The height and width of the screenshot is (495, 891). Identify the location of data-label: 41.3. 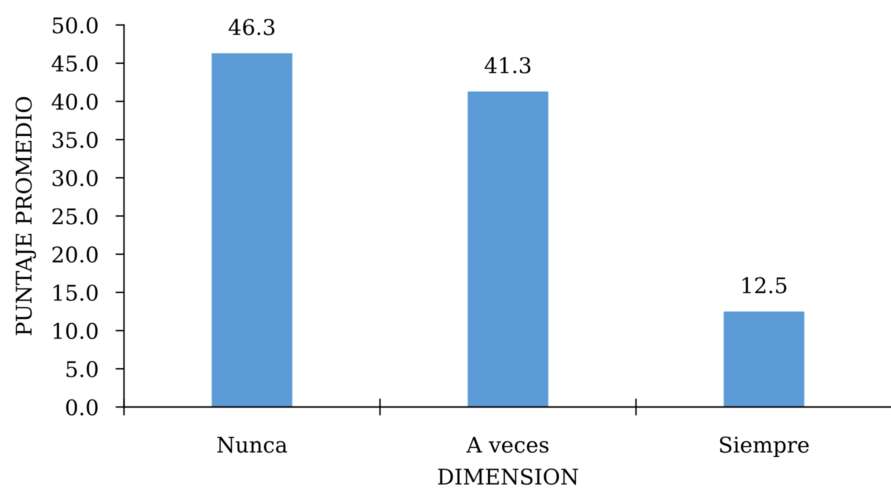
(507, 65).